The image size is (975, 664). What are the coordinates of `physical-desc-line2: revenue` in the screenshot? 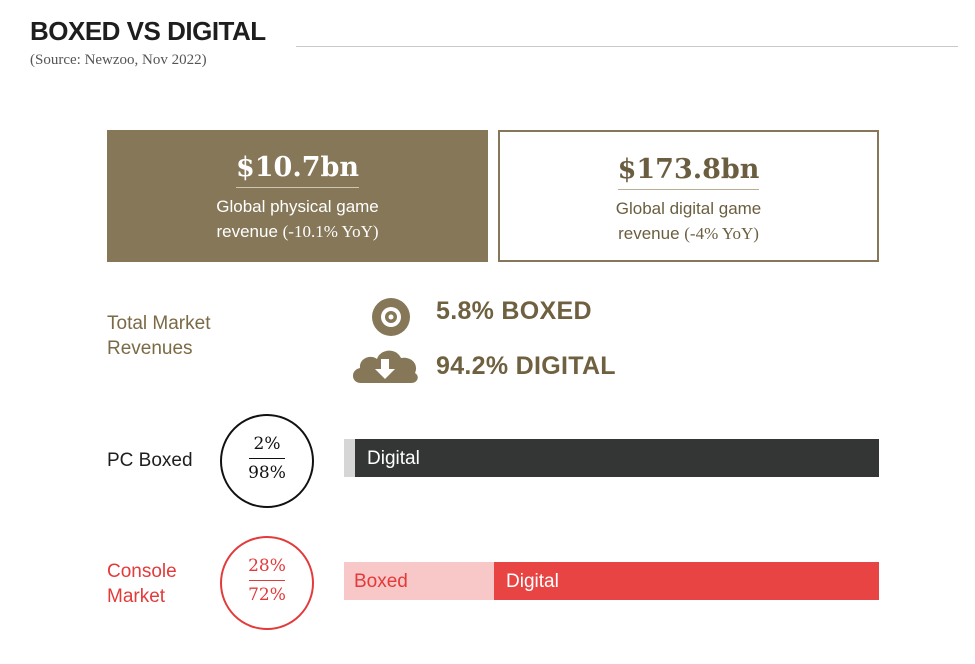 It's located at (247, 231).